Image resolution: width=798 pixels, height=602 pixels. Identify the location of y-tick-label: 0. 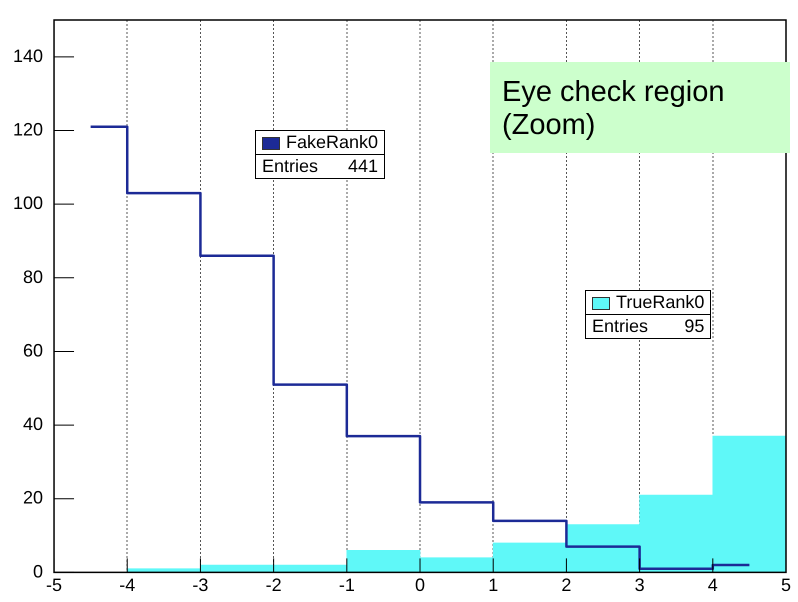
(38, 571).